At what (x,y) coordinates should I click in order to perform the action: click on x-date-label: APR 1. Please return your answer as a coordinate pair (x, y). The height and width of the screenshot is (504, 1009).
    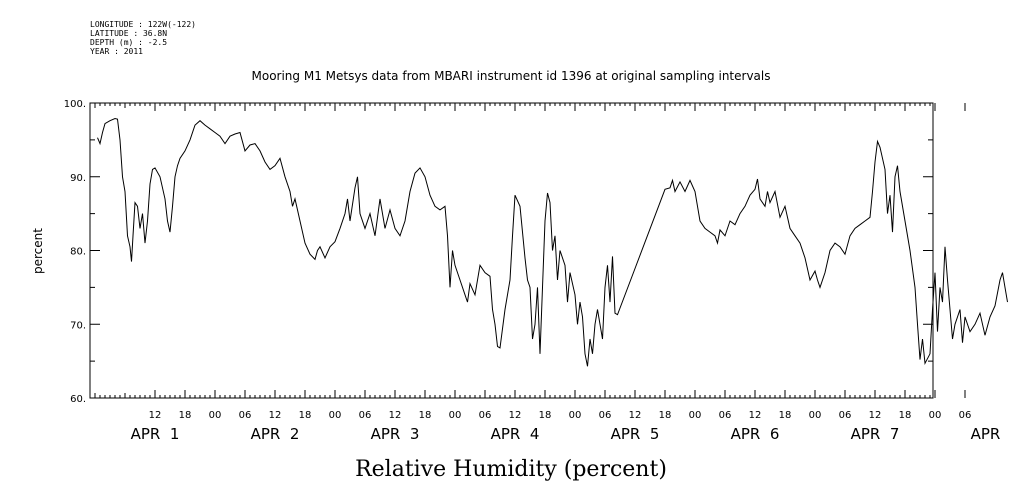
    Looking at the image, I should click on (155, 434).